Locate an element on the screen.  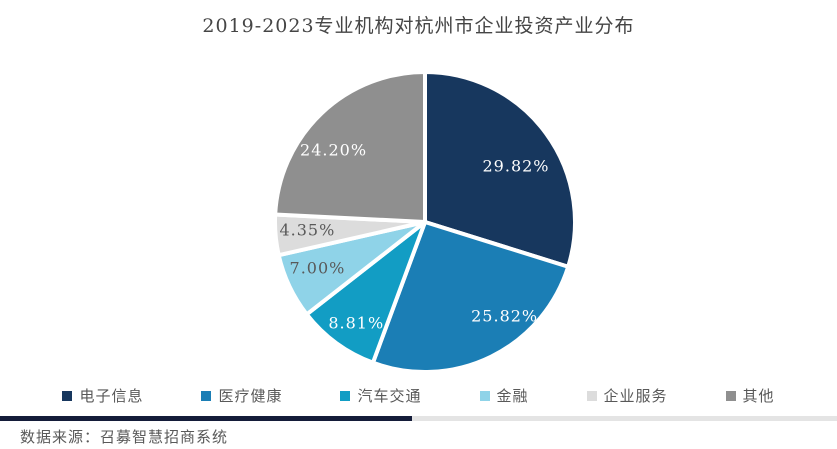
legend-label-electronic-info: 电子信息 is located at coordinates (111, 396).